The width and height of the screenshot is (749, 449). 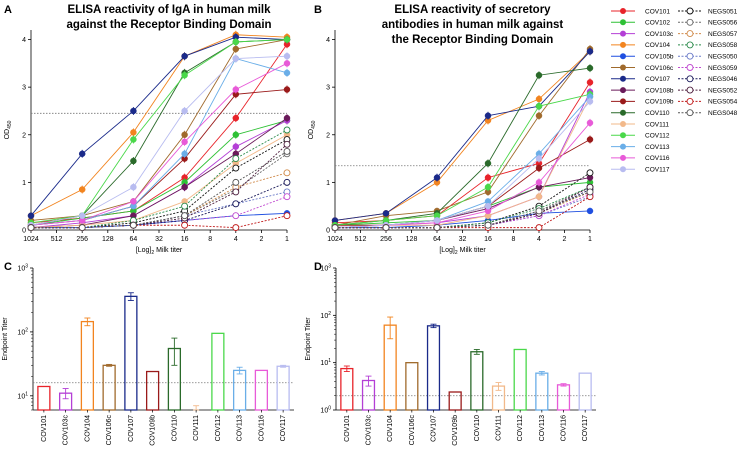 I want to click on series-line-cov104, so click(x=159, y=125).